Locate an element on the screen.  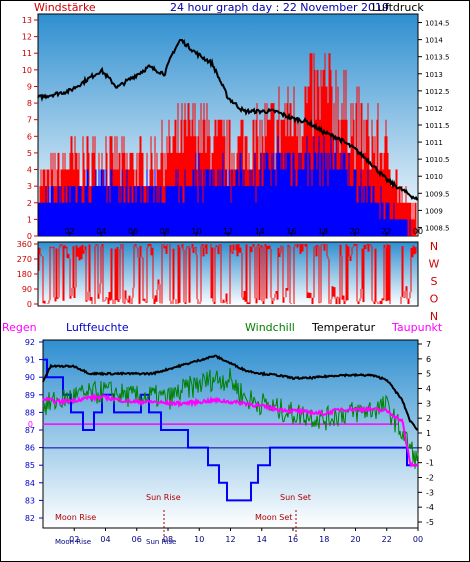
temperature-axis: -5 -4 -3 -2 -1 0 1 2 3 4 5 6 7 is located at coordinates (426, 433).